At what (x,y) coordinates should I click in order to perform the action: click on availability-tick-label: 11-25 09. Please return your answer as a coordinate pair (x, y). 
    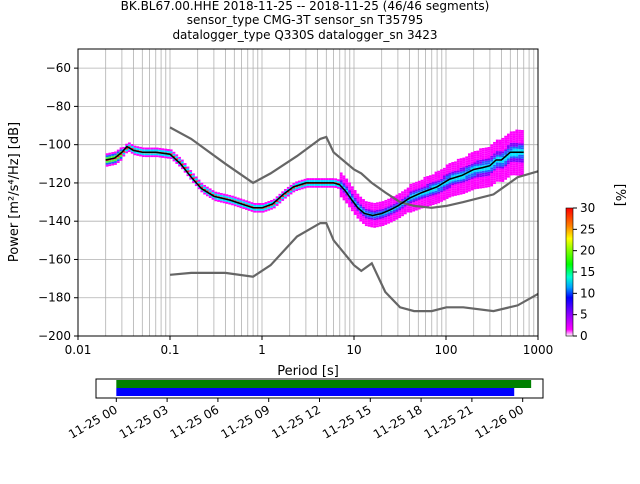
    Looking at the image, I should click on (245, 421).